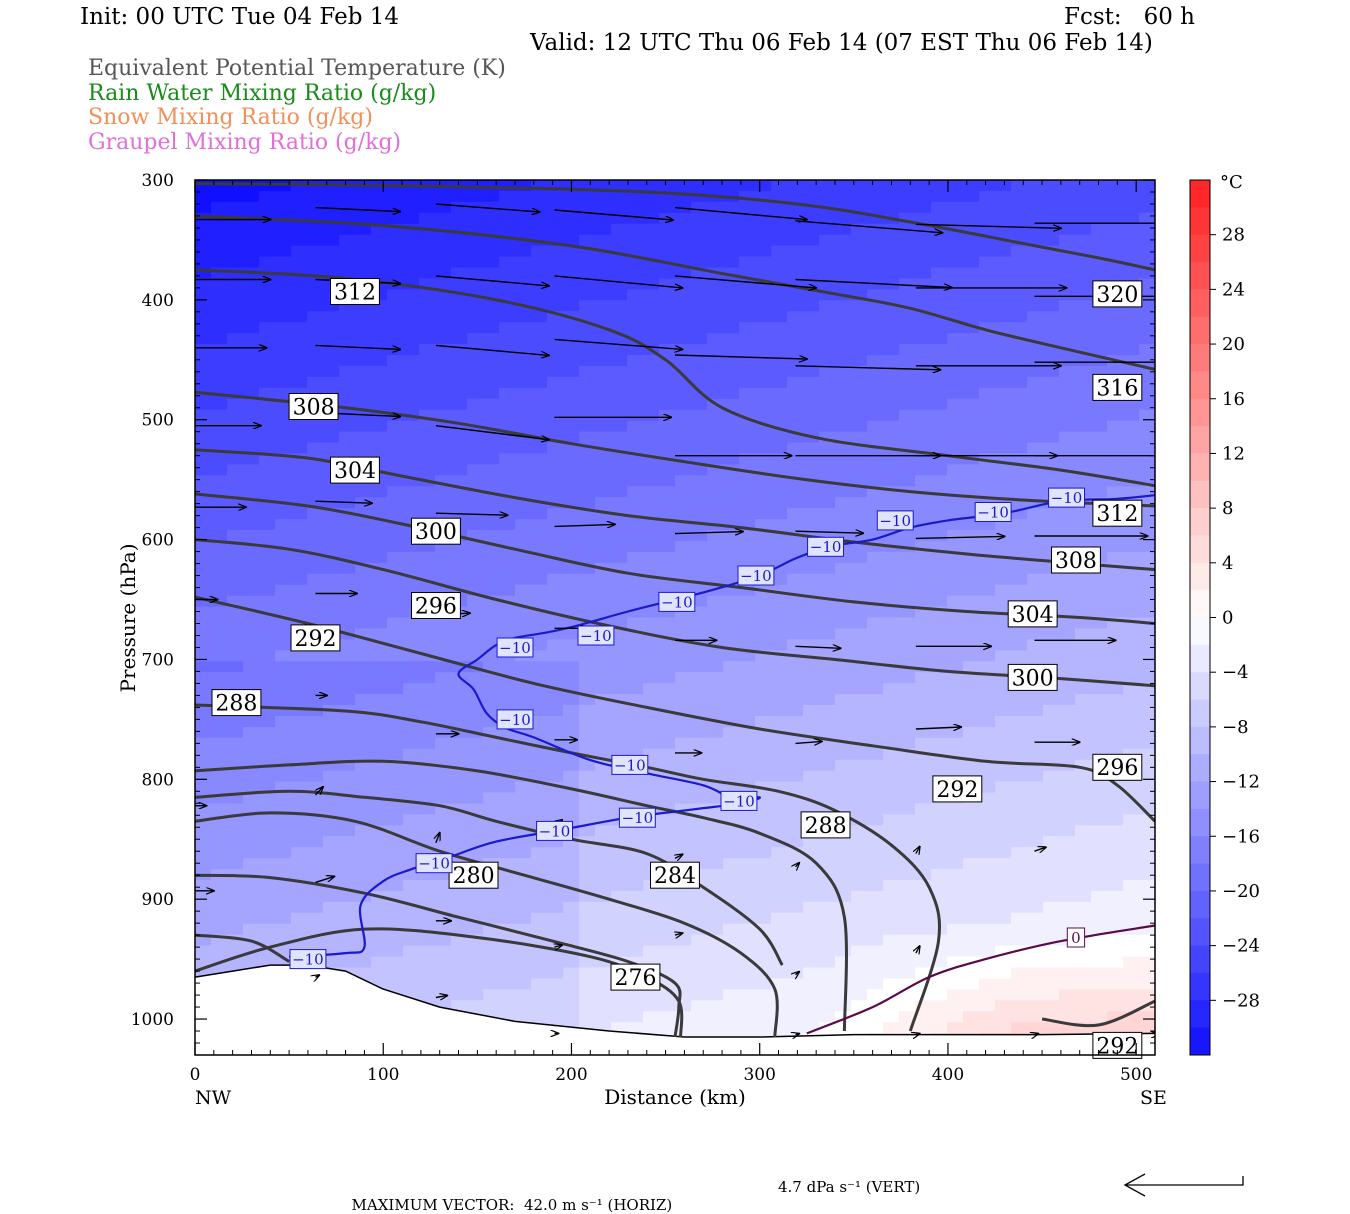 The height and width of the screenshot is (1214, 1350). What do you see at coordinates (638, 818) in the screenshot?
I see `isotherm-minus10-label: −10` at bounding box center [638, 818].